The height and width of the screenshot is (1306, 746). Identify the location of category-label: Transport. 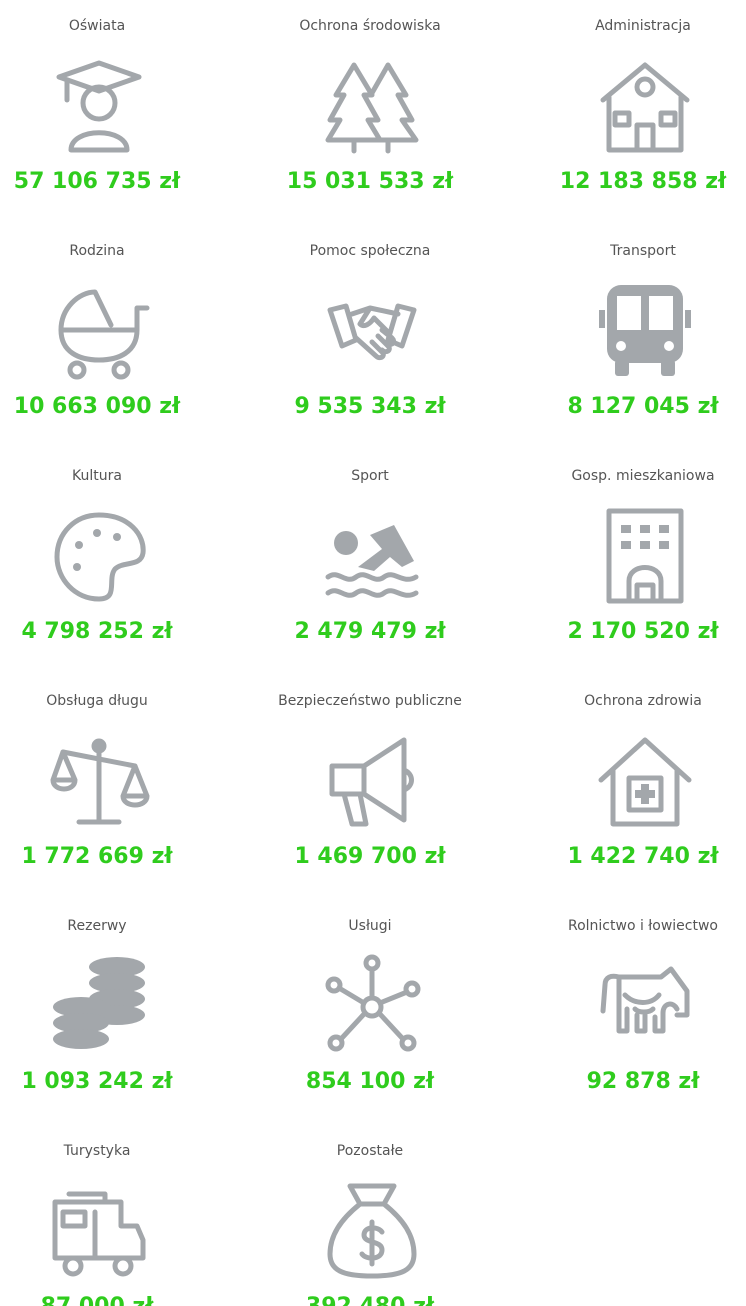
(642, 251).